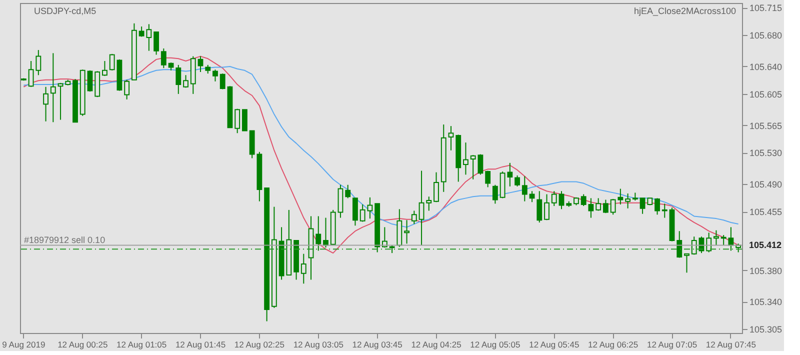 This screenshot has width=800, height=355. What do you see at coordinates (766, 35) in the screenshot?
I see `y-tick-label: 105.680` at bounding box center [766, 35].